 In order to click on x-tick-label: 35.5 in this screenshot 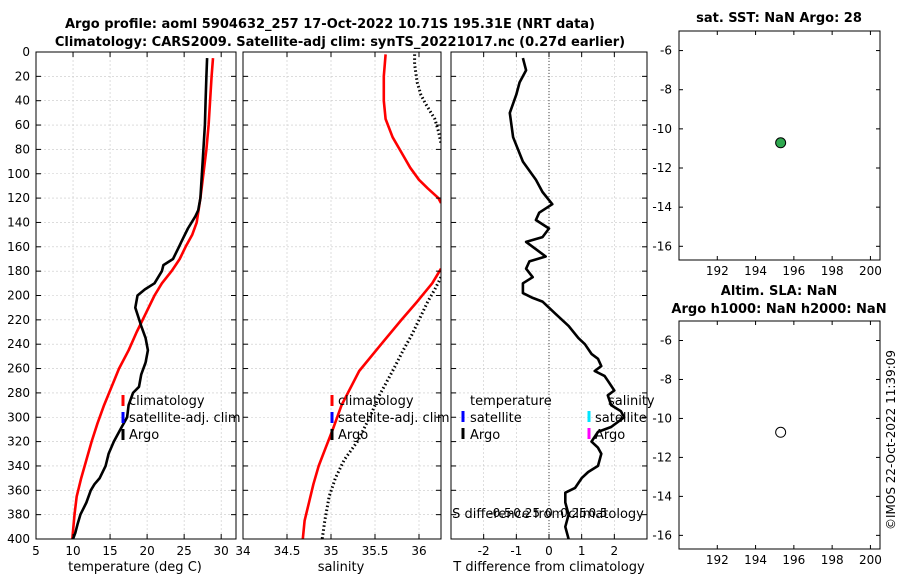, I will do `click(375, 551)`.